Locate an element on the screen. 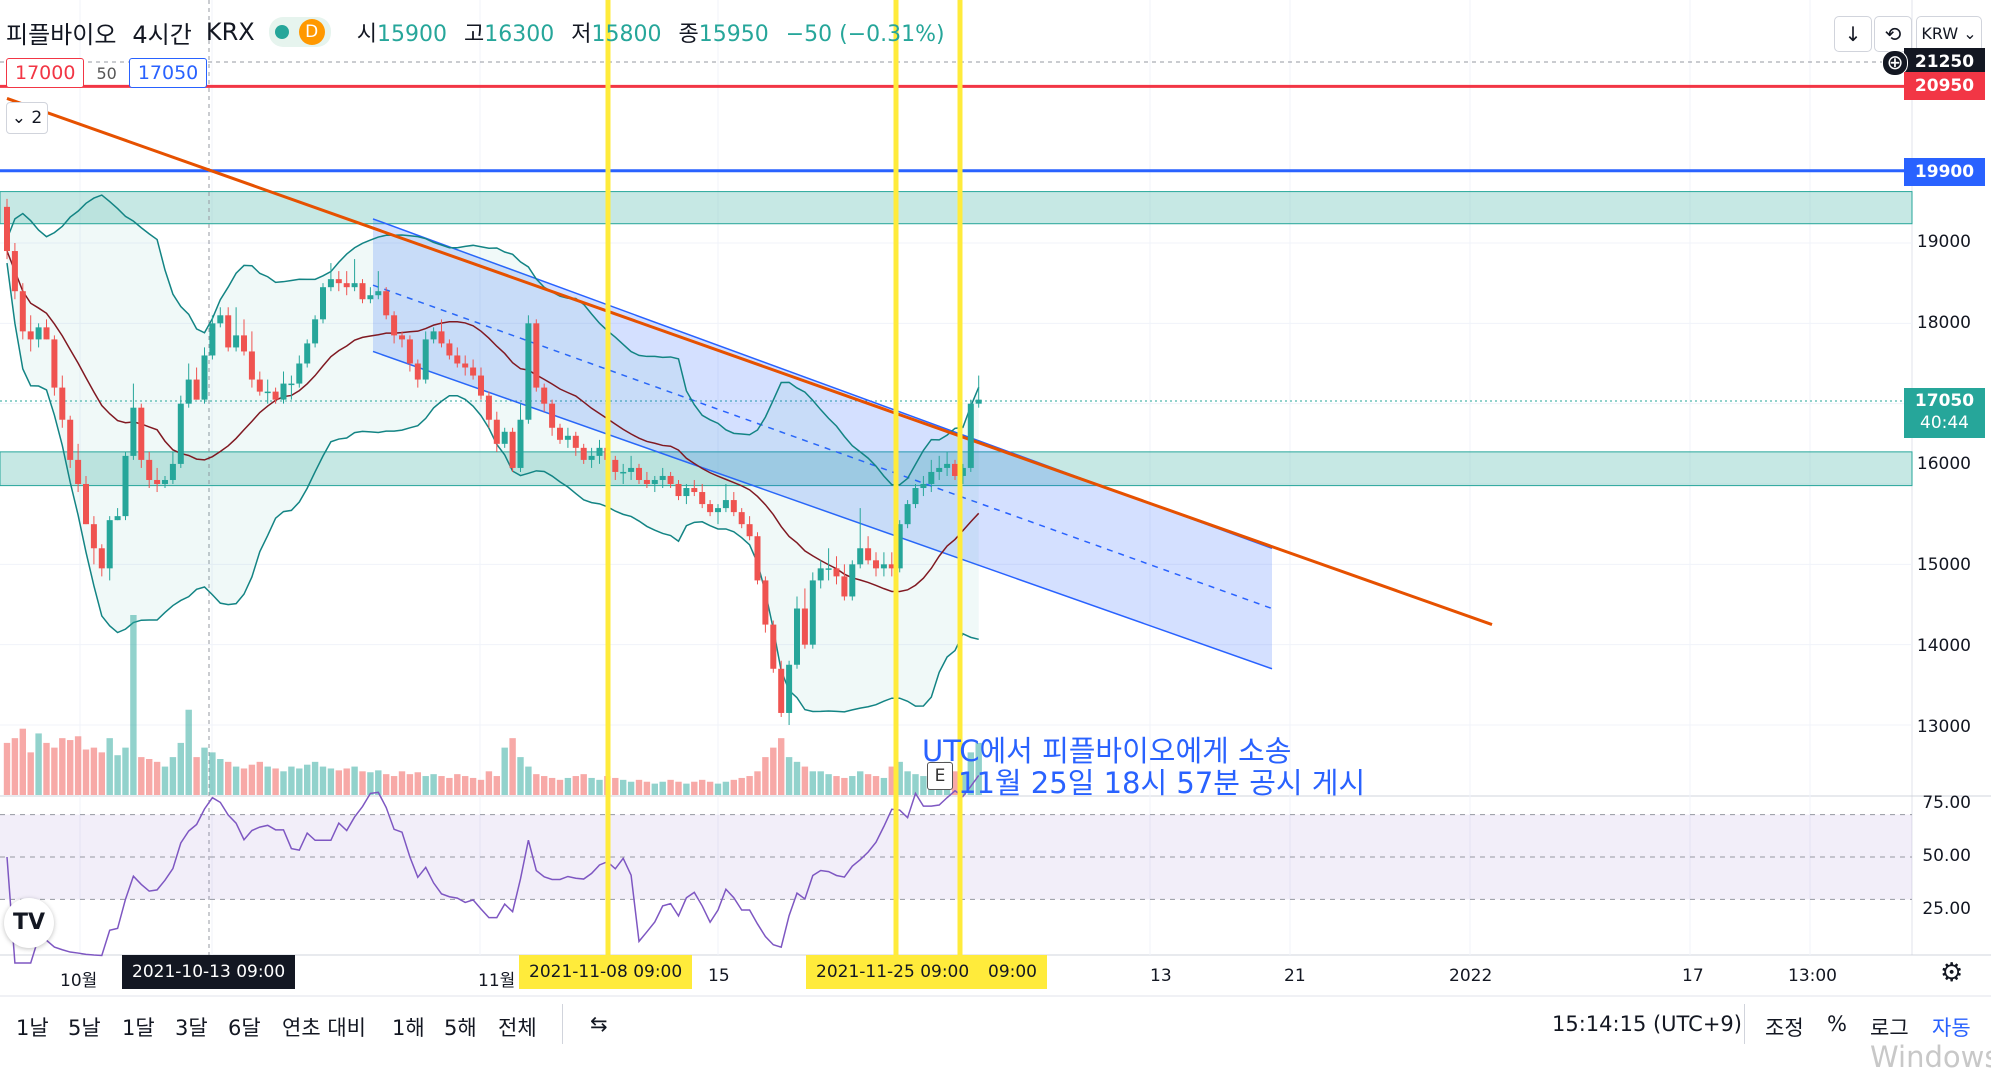  annotation-line-1: UTC에서 피플바이오에게 소송 is located at coordinates (1107, 751).